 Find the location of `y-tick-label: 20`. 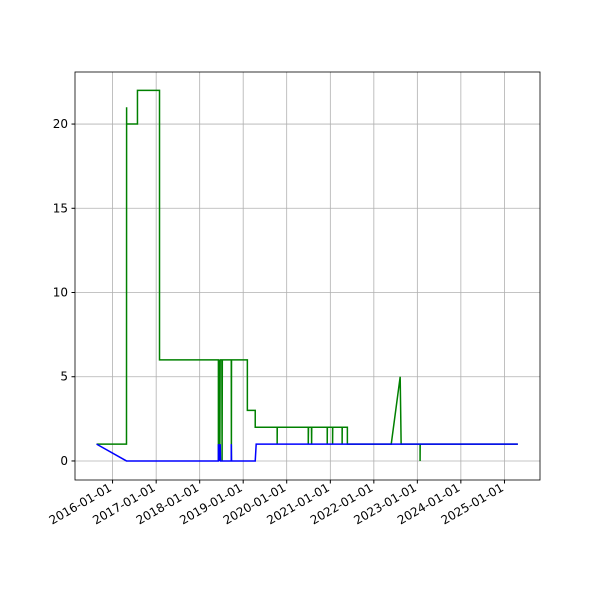

y-tick-label: 20 is located at coordinates (60, 124).